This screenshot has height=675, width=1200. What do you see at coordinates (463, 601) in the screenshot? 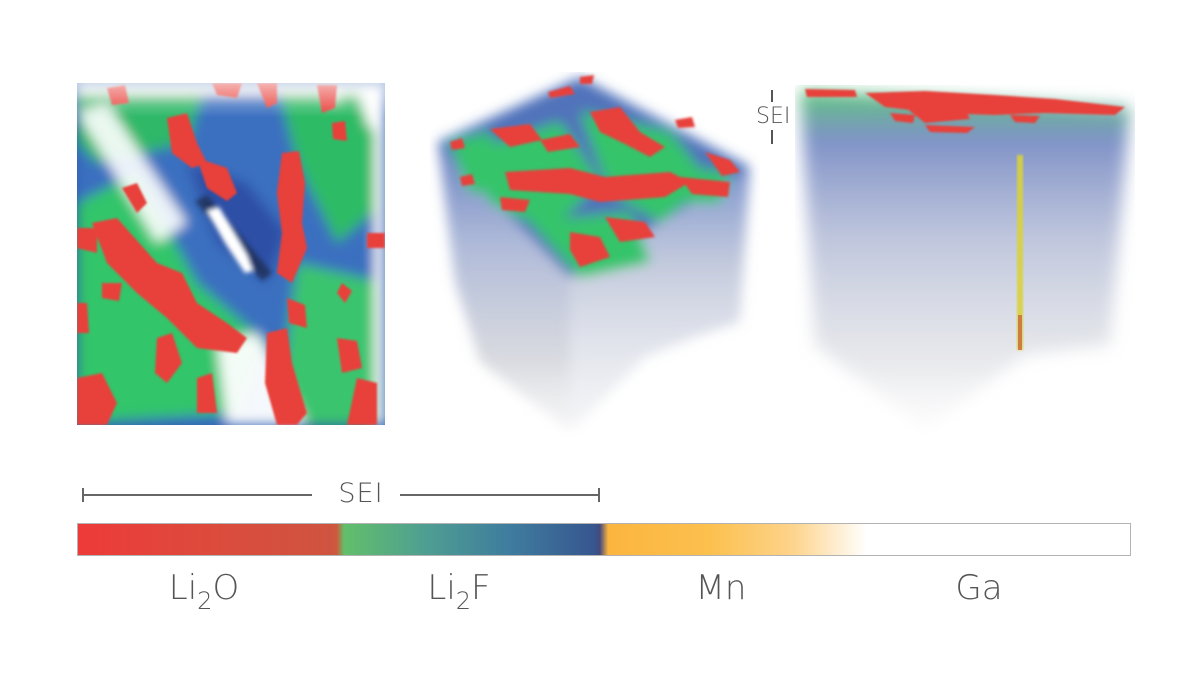
I see `li2f-subscript: 2` at bounding box center [463, 601].